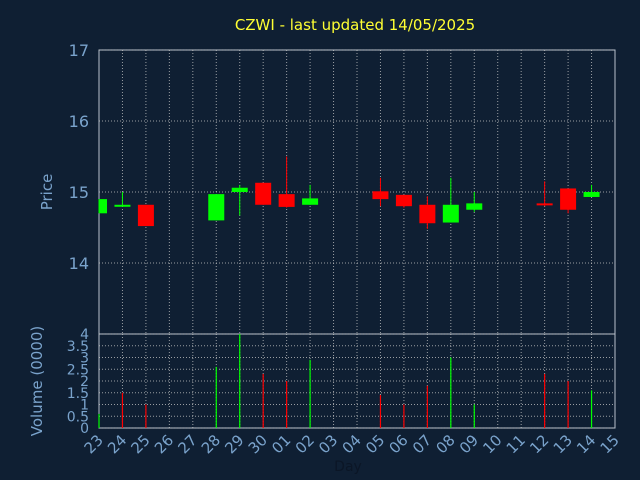  I want to click on candles, so click(349, 192).